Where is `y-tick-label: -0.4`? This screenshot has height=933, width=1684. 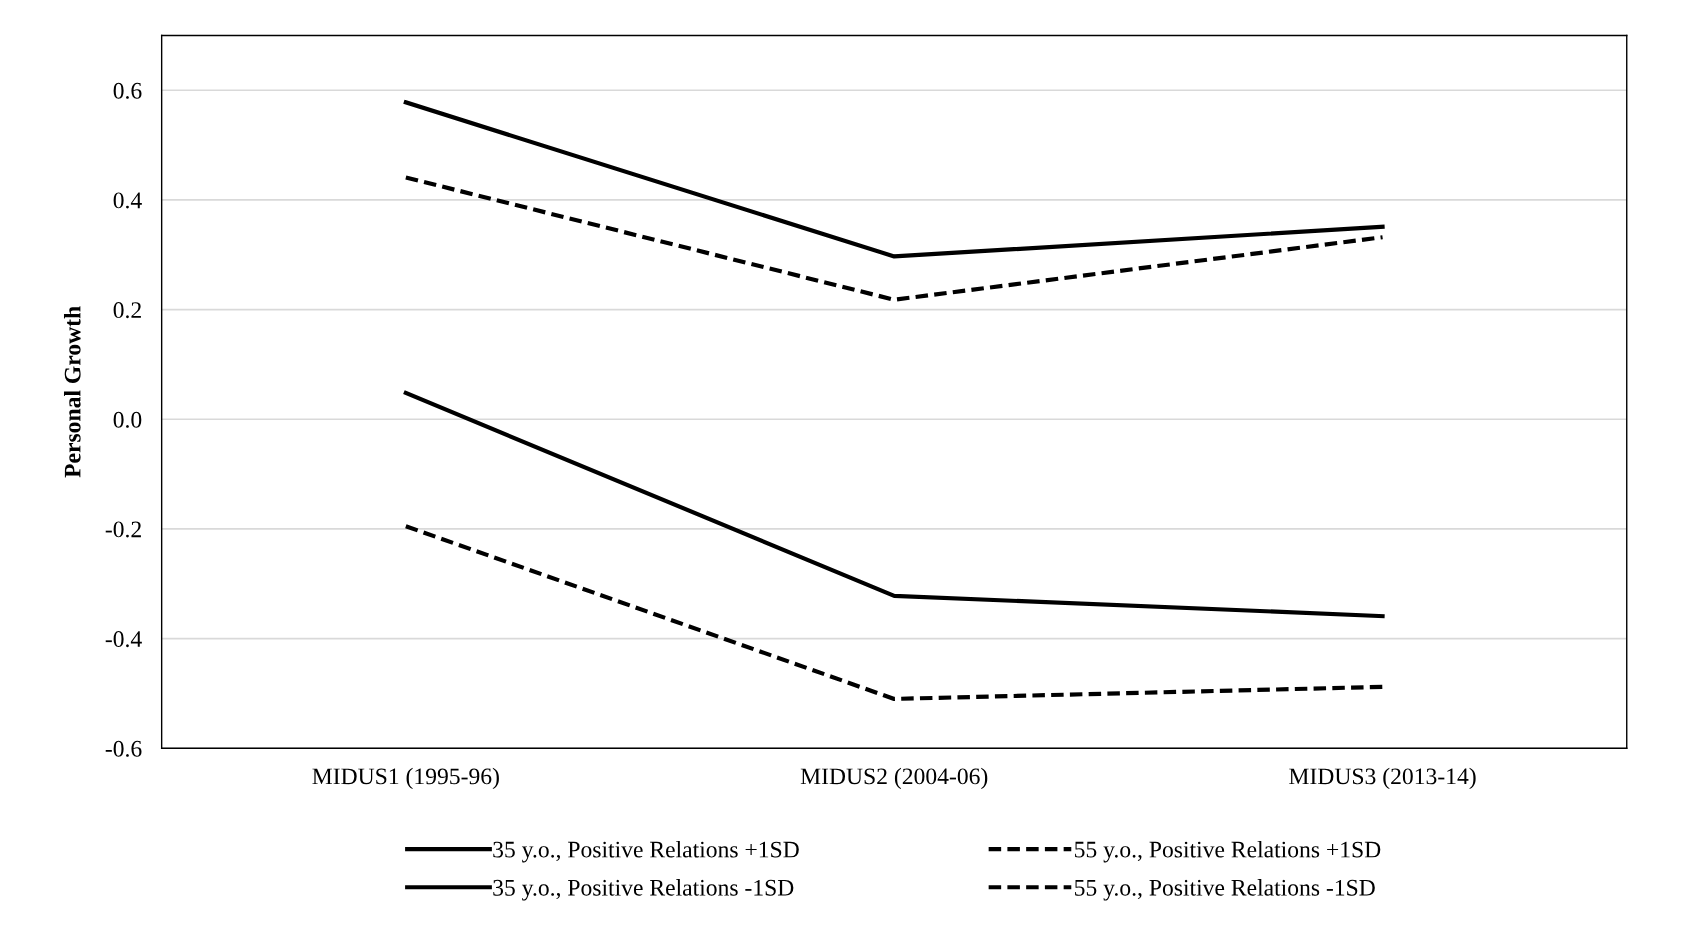
y-tick-label: -0.4 is located at coordinates (123, 639).